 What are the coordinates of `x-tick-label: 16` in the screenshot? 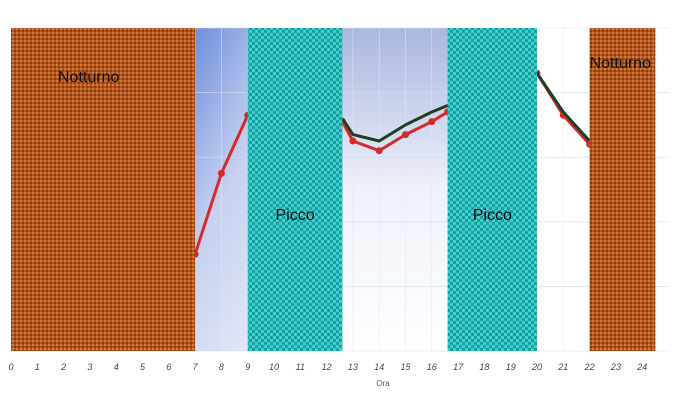 It's located at (432, 367).